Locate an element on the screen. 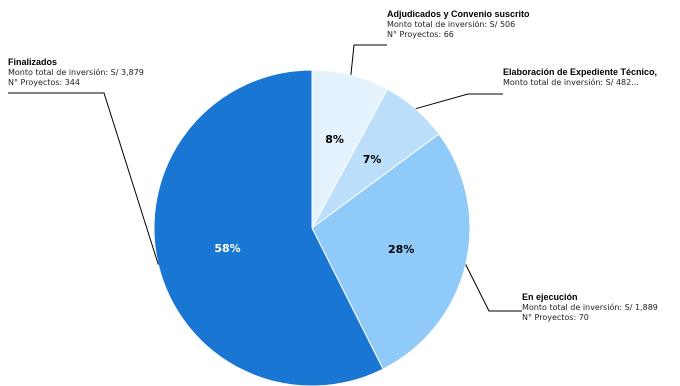  percent-labels: 8% 7% 28% 58% is located at coordinates (314, 194).